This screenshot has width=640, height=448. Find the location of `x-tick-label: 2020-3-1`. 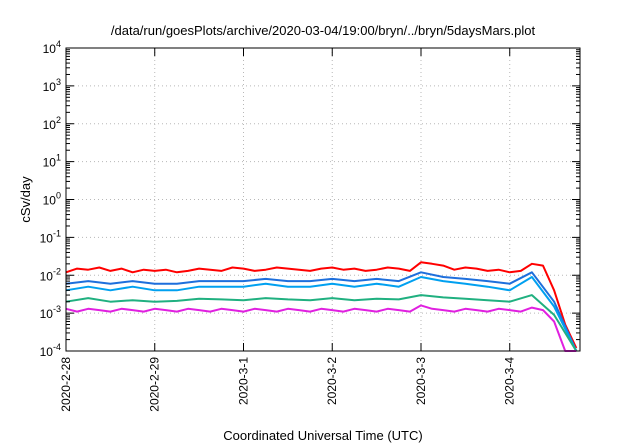

x-tick-label: 2020-3-1 is located at coordinates (243, 381).